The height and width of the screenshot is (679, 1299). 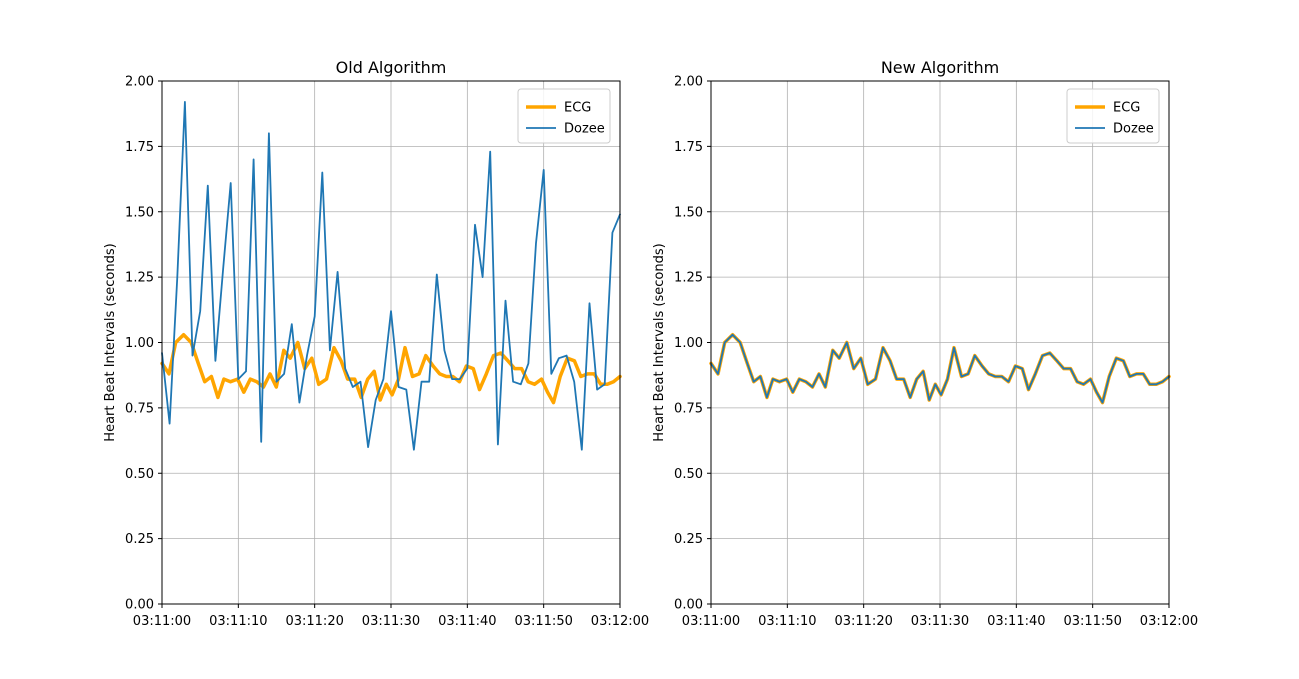 I want to click on chart-title: New Algorithm, so click(x=940, y=67).